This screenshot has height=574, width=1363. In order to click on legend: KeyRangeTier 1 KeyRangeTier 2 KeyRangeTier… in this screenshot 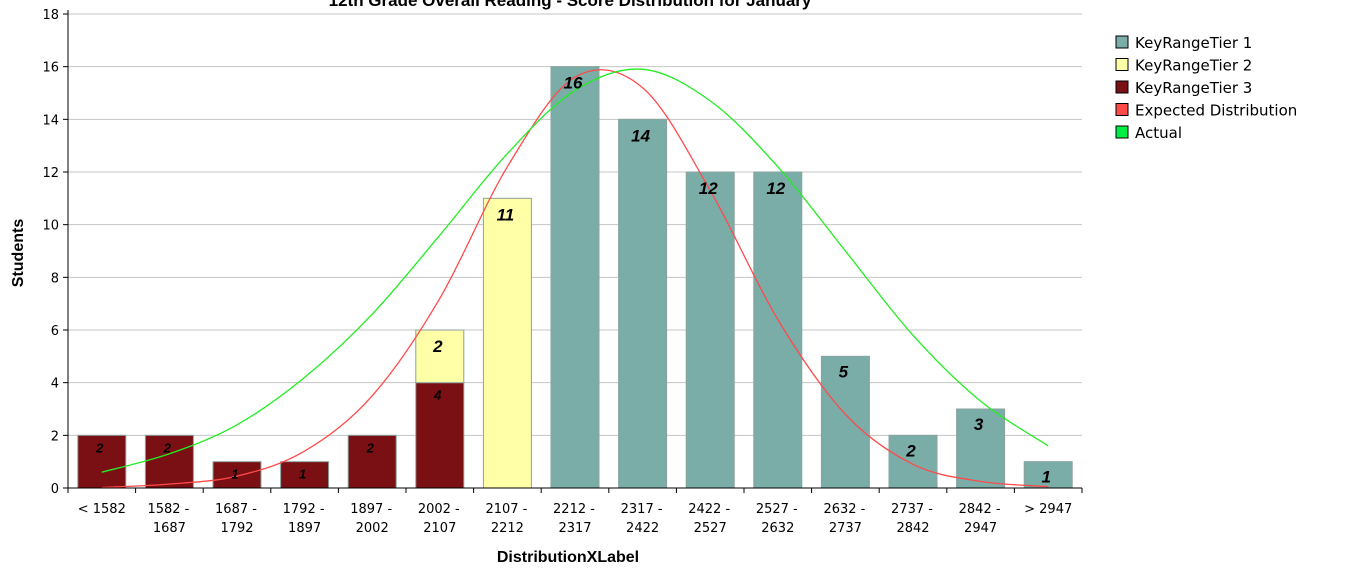, I will do `click(1206, 88)`.